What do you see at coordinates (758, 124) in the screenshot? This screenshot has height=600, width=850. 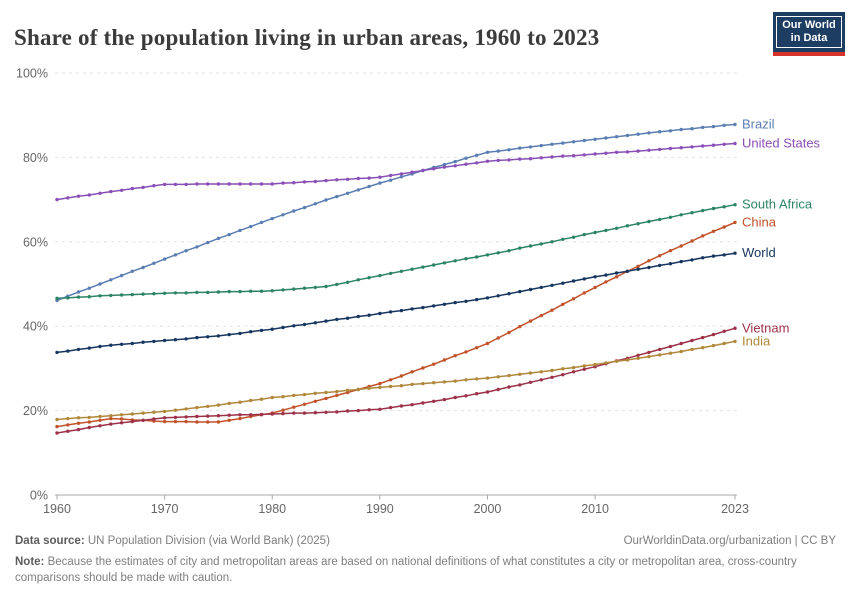 I see `series-label-brazil: Brazil` at bounding box center [758, 124].